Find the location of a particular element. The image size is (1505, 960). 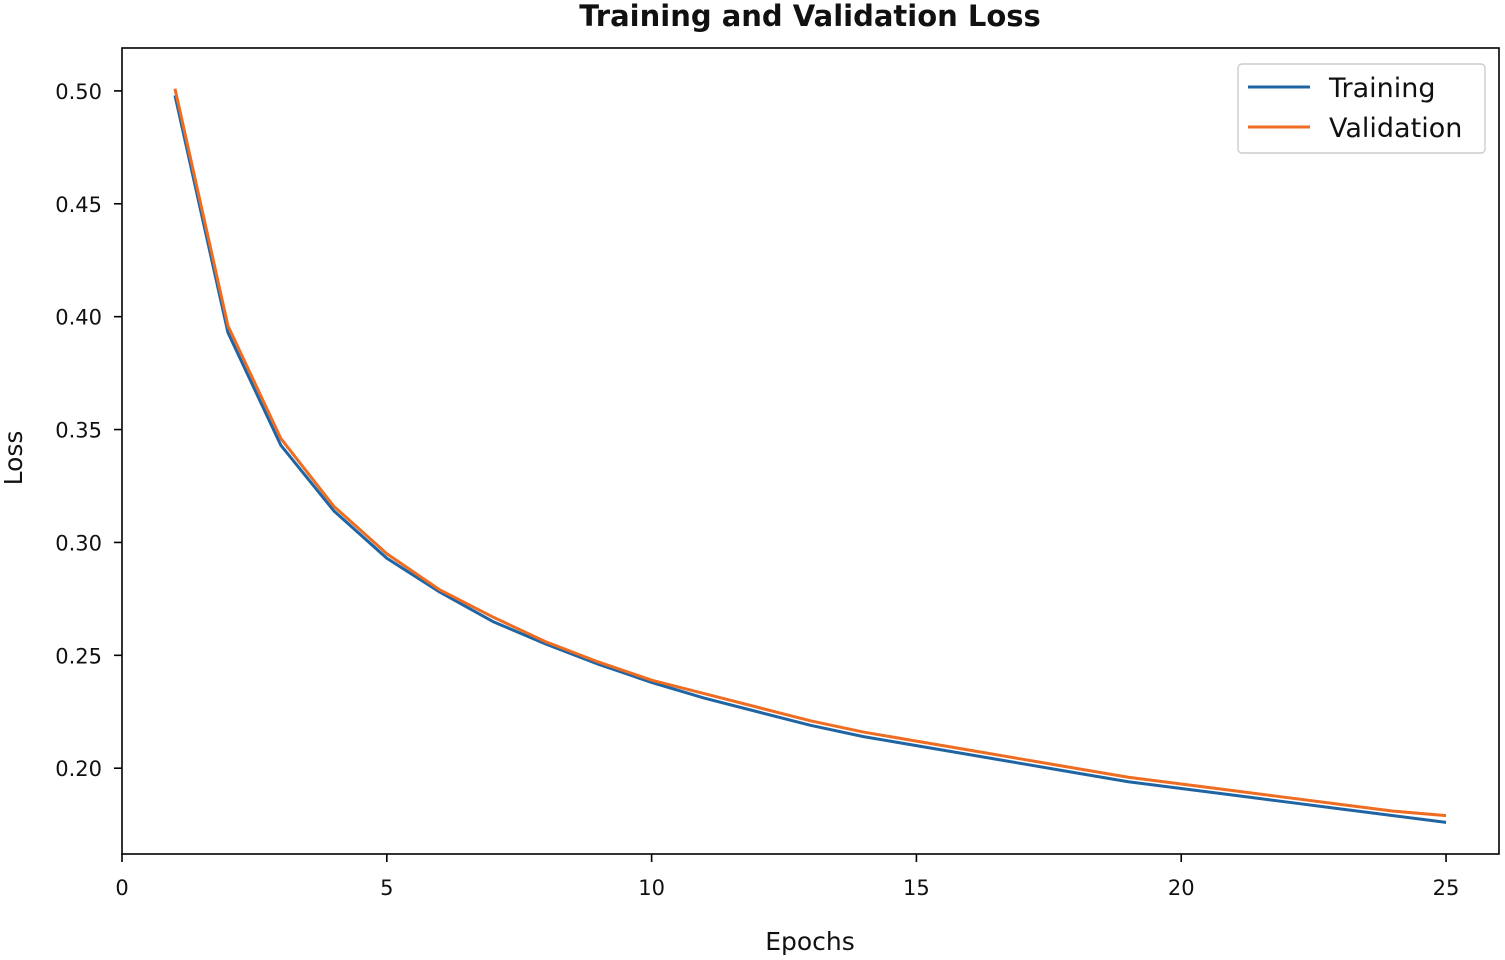

x-axis-ticks: 0 5 10 15 20 25 is located at coordinates (787, 877).